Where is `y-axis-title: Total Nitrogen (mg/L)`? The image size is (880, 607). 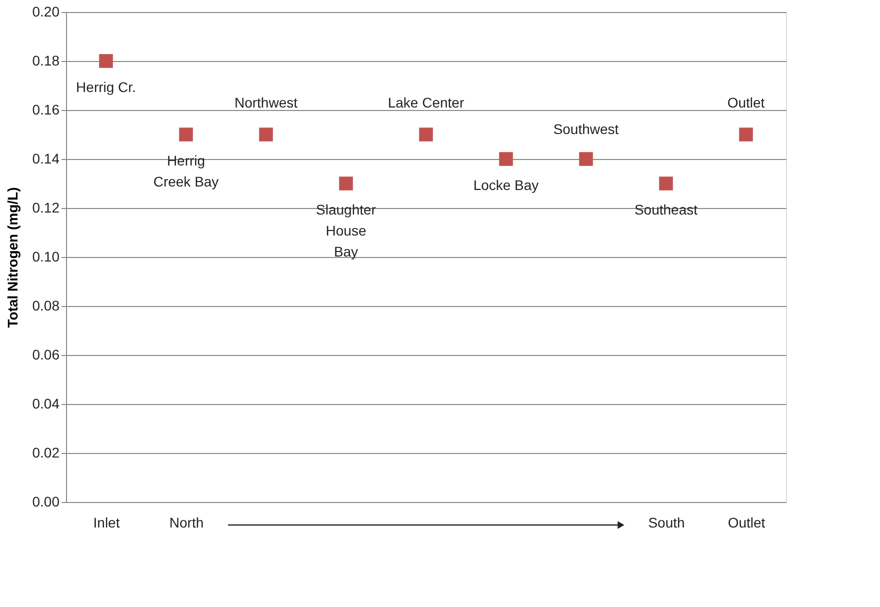
y-axis-title: Total Nitrogen (mg/L) is located at coordinates (12, 257).